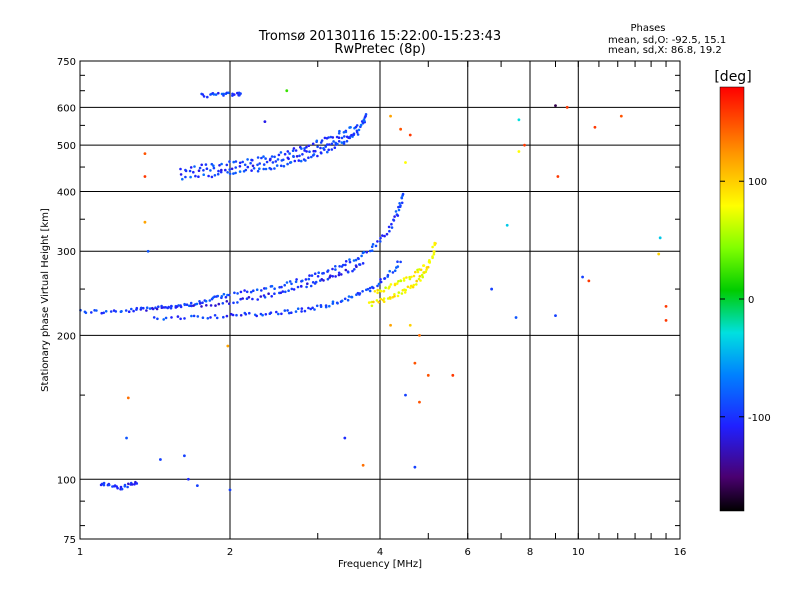  What do you see at coordinates (759, 418) in the screenshot?
I see `colorbar-tick-label: -100` at bounding box center [759, 418].